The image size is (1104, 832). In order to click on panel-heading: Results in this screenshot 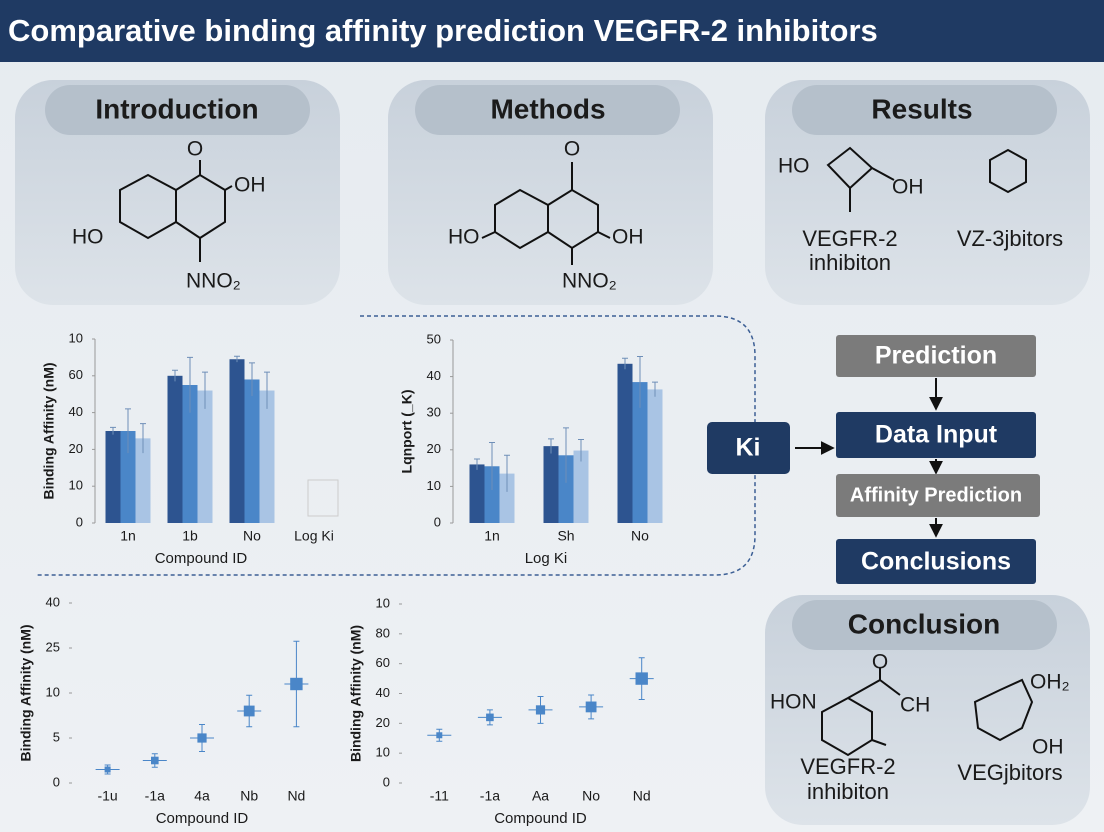, I will do `click(921, 108)`.